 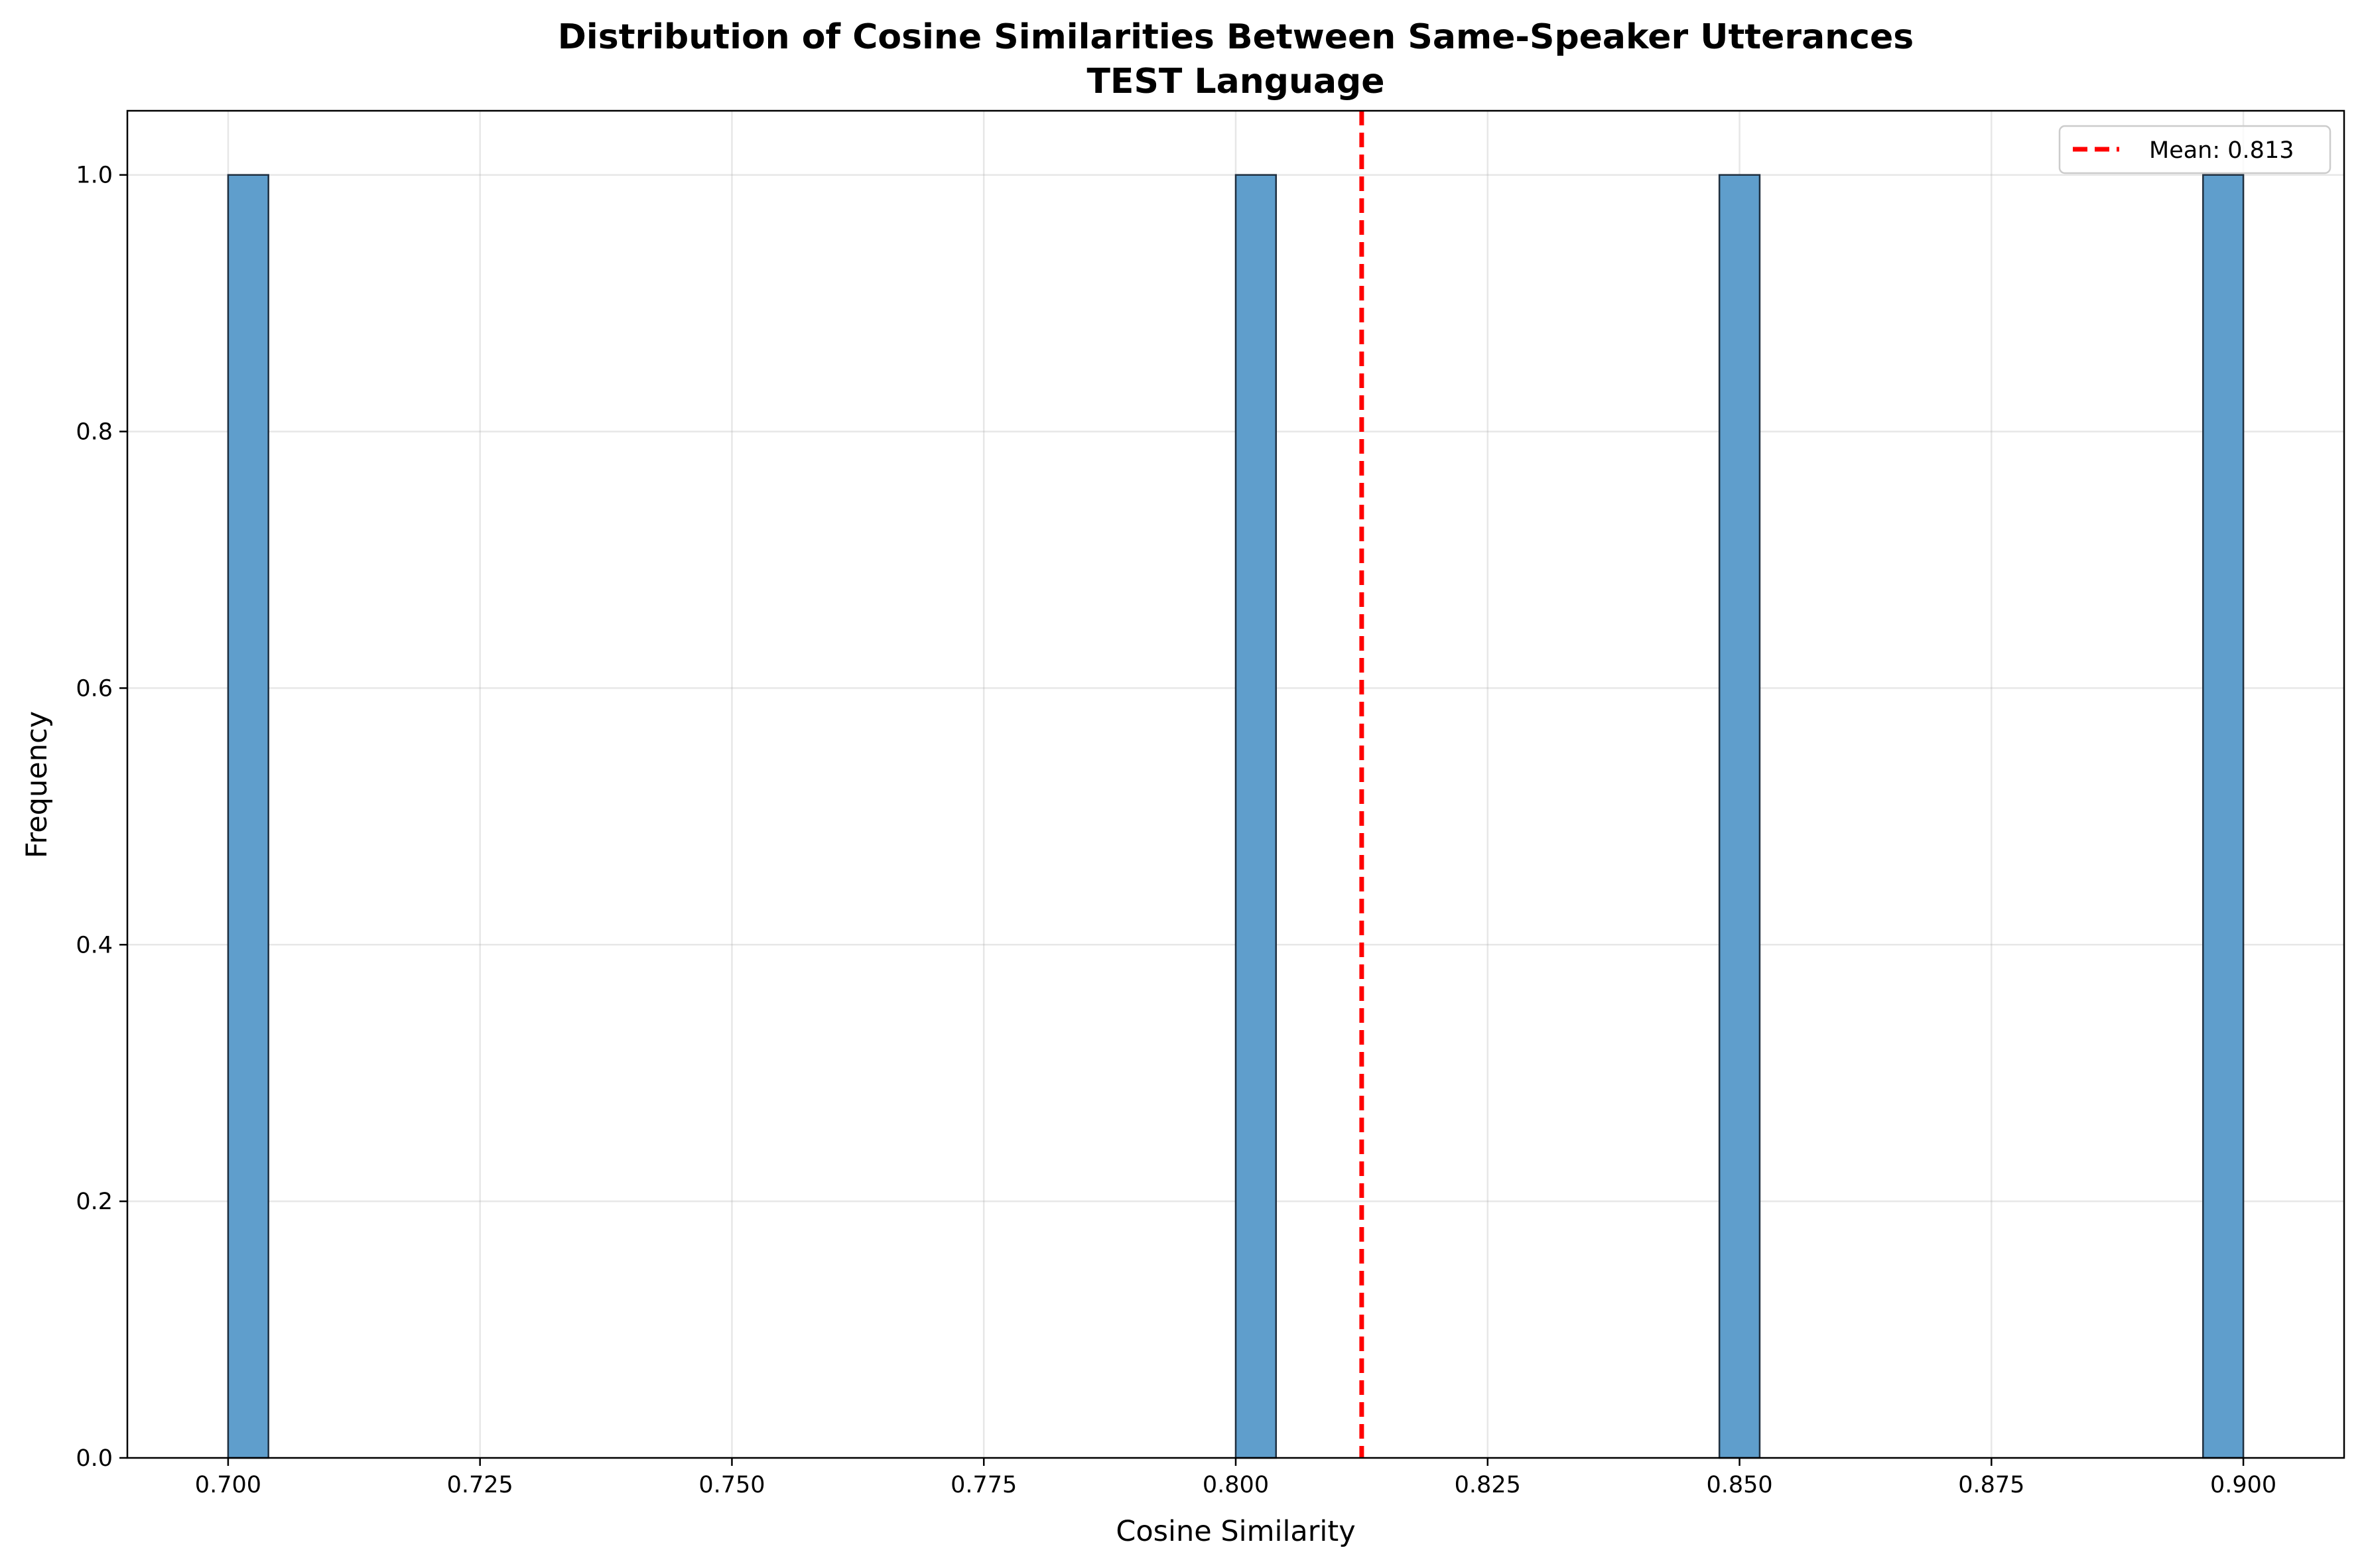 I want to click on y-tick-label: 0.8, so click(x=94, y=432).